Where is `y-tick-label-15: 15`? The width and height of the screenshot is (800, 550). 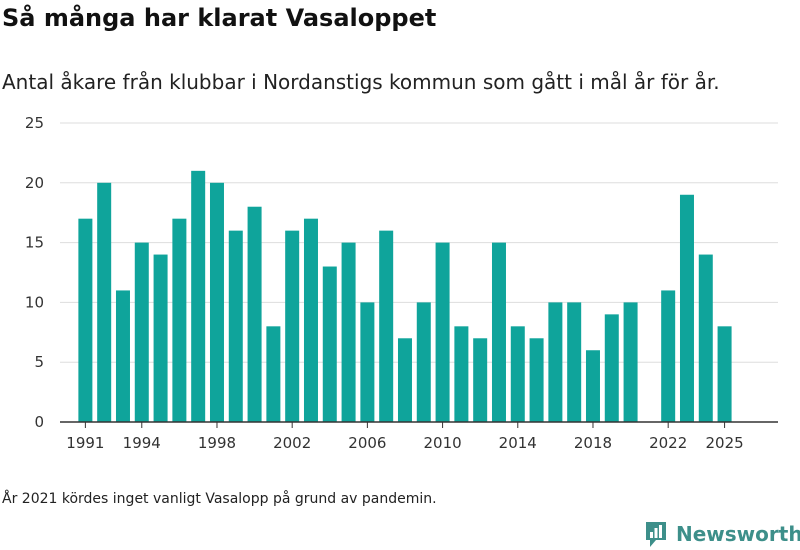
y-tick-label-15: 15 is located at coordinates (34, 243).